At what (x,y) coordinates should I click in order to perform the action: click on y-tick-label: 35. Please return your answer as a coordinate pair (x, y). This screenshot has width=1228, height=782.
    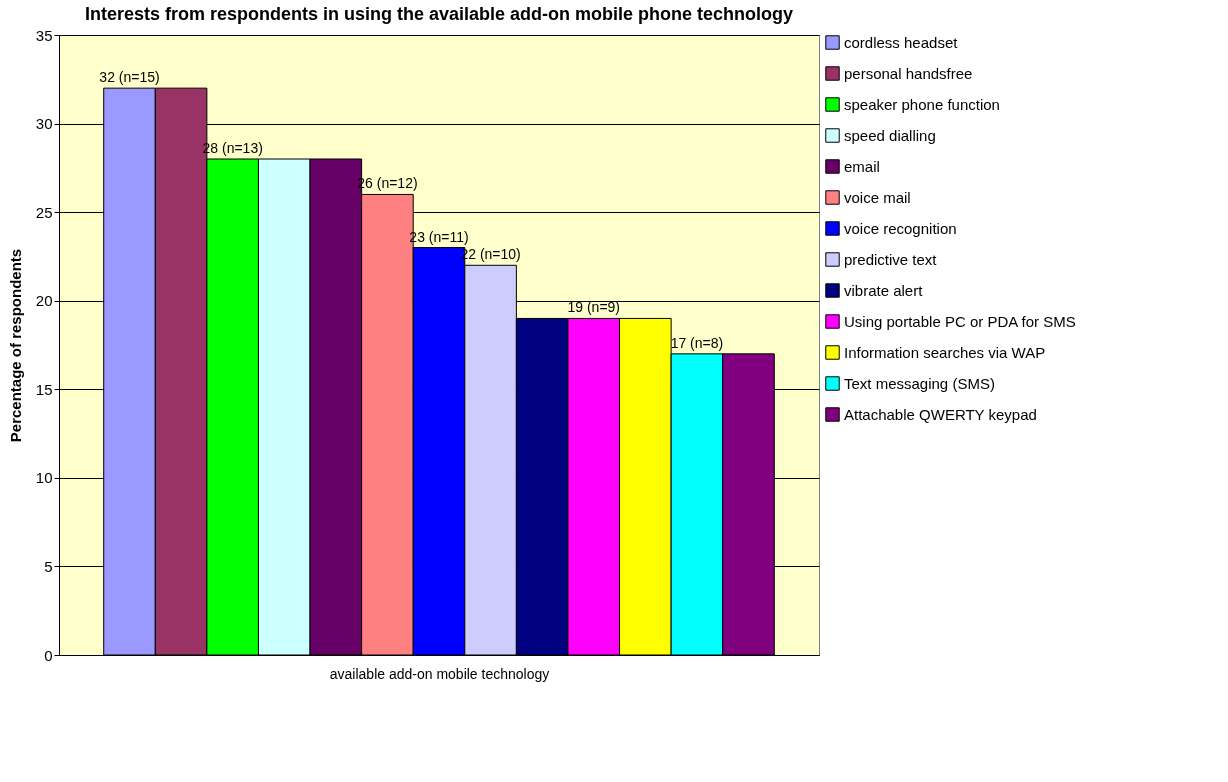
    Looking at the image, I should click on (44, 35).